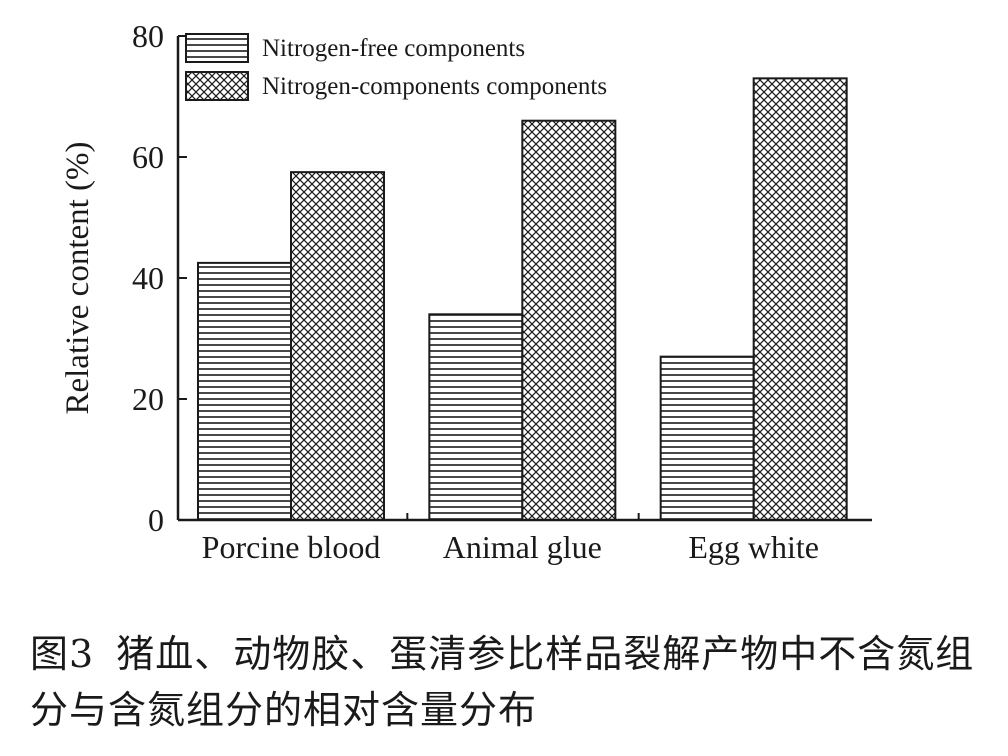  What do you see at coordinates (434, 86) in the screenshot?
I see `legend-label-2: Nitrogen-components components` at bounding box center [434, 86].